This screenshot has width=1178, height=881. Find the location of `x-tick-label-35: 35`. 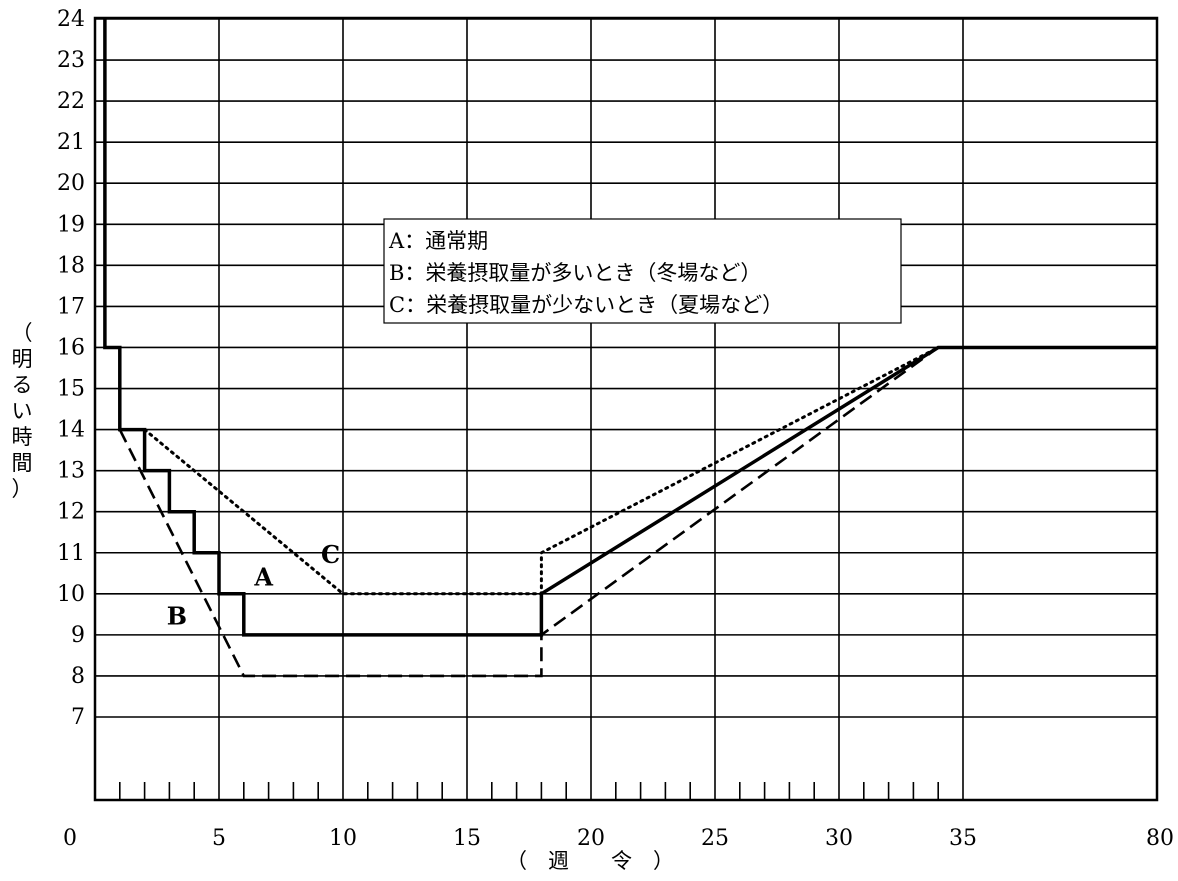

x-tick-label-35: 35 is located at coordinates (963, 838).